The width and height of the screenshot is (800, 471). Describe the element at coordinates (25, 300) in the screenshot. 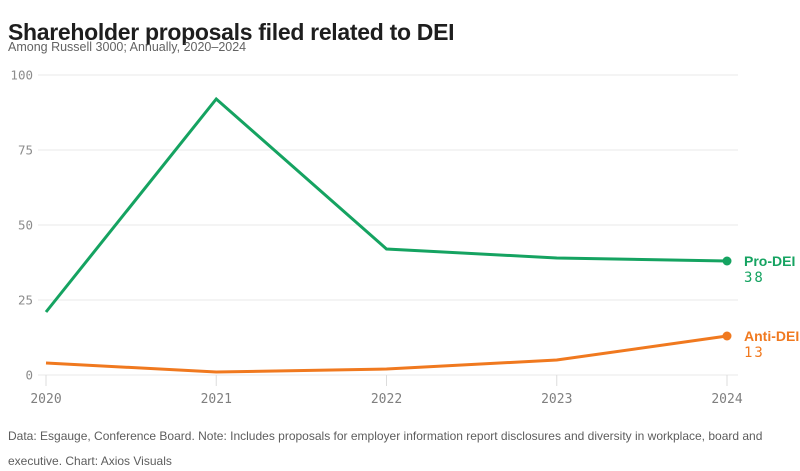

I see `y-axis-label-25: 25` at that location.